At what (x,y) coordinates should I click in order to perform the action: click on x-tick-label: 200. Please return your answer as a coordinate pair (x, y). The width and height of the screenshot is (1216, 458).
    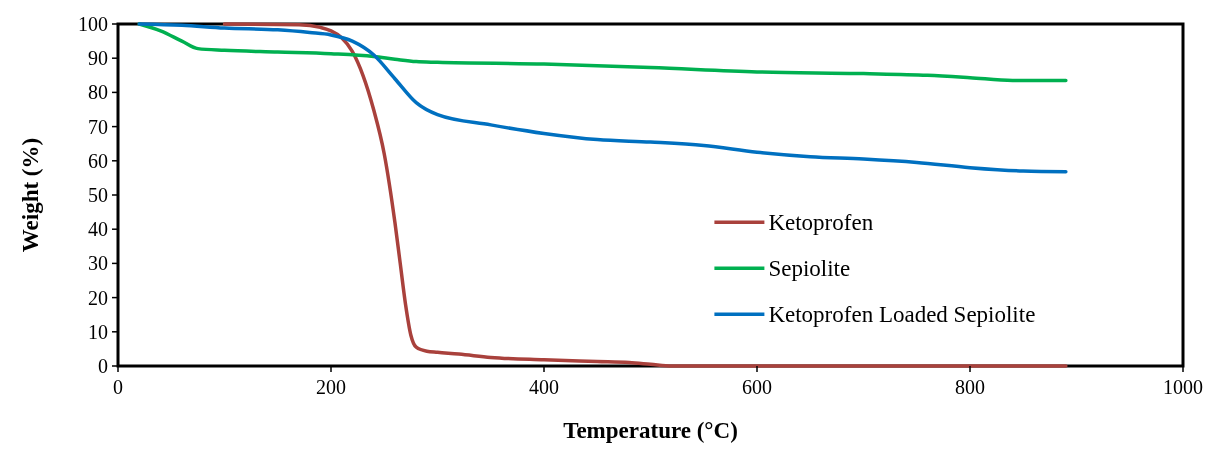
    Looking at the image, I should click on (331, 387).